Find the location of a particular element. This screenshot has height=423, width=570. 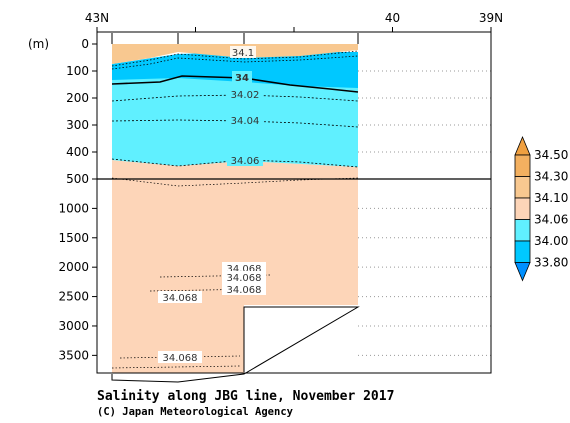

fill-surface-fresh-band is located at coordinates (235, 70).